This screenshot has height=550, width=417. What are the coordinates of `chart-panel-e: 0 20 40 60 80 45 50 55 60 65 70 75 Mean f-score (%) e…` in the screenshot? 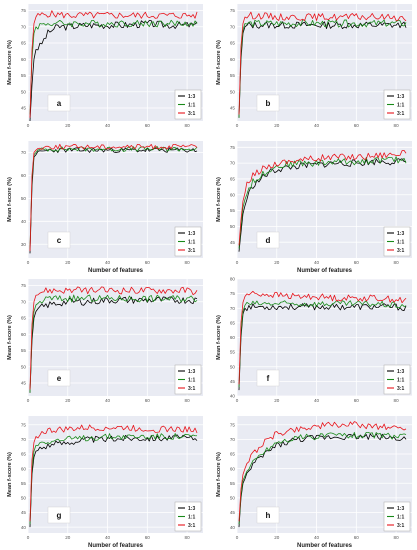 It's located at (105, 341).